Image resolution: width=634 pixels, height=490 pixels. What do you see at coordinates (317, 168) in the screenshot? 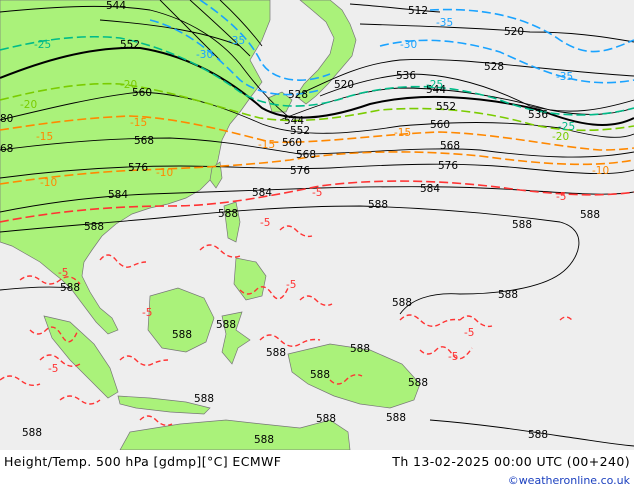
I see `isotherm-minus10` at bounding box center [317, 168].